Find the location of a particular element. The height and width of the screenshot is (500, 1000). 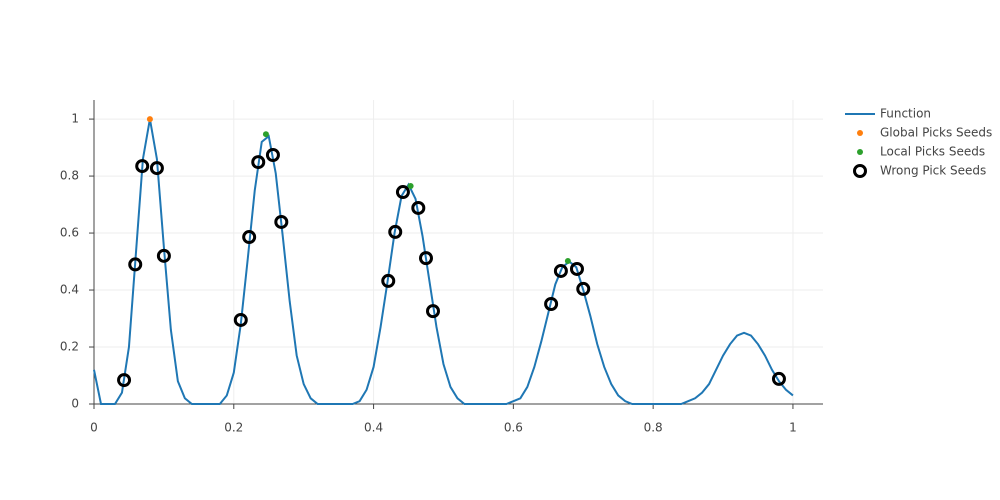

y-tick-label: 0.6 is located at coordinates (69, 233).